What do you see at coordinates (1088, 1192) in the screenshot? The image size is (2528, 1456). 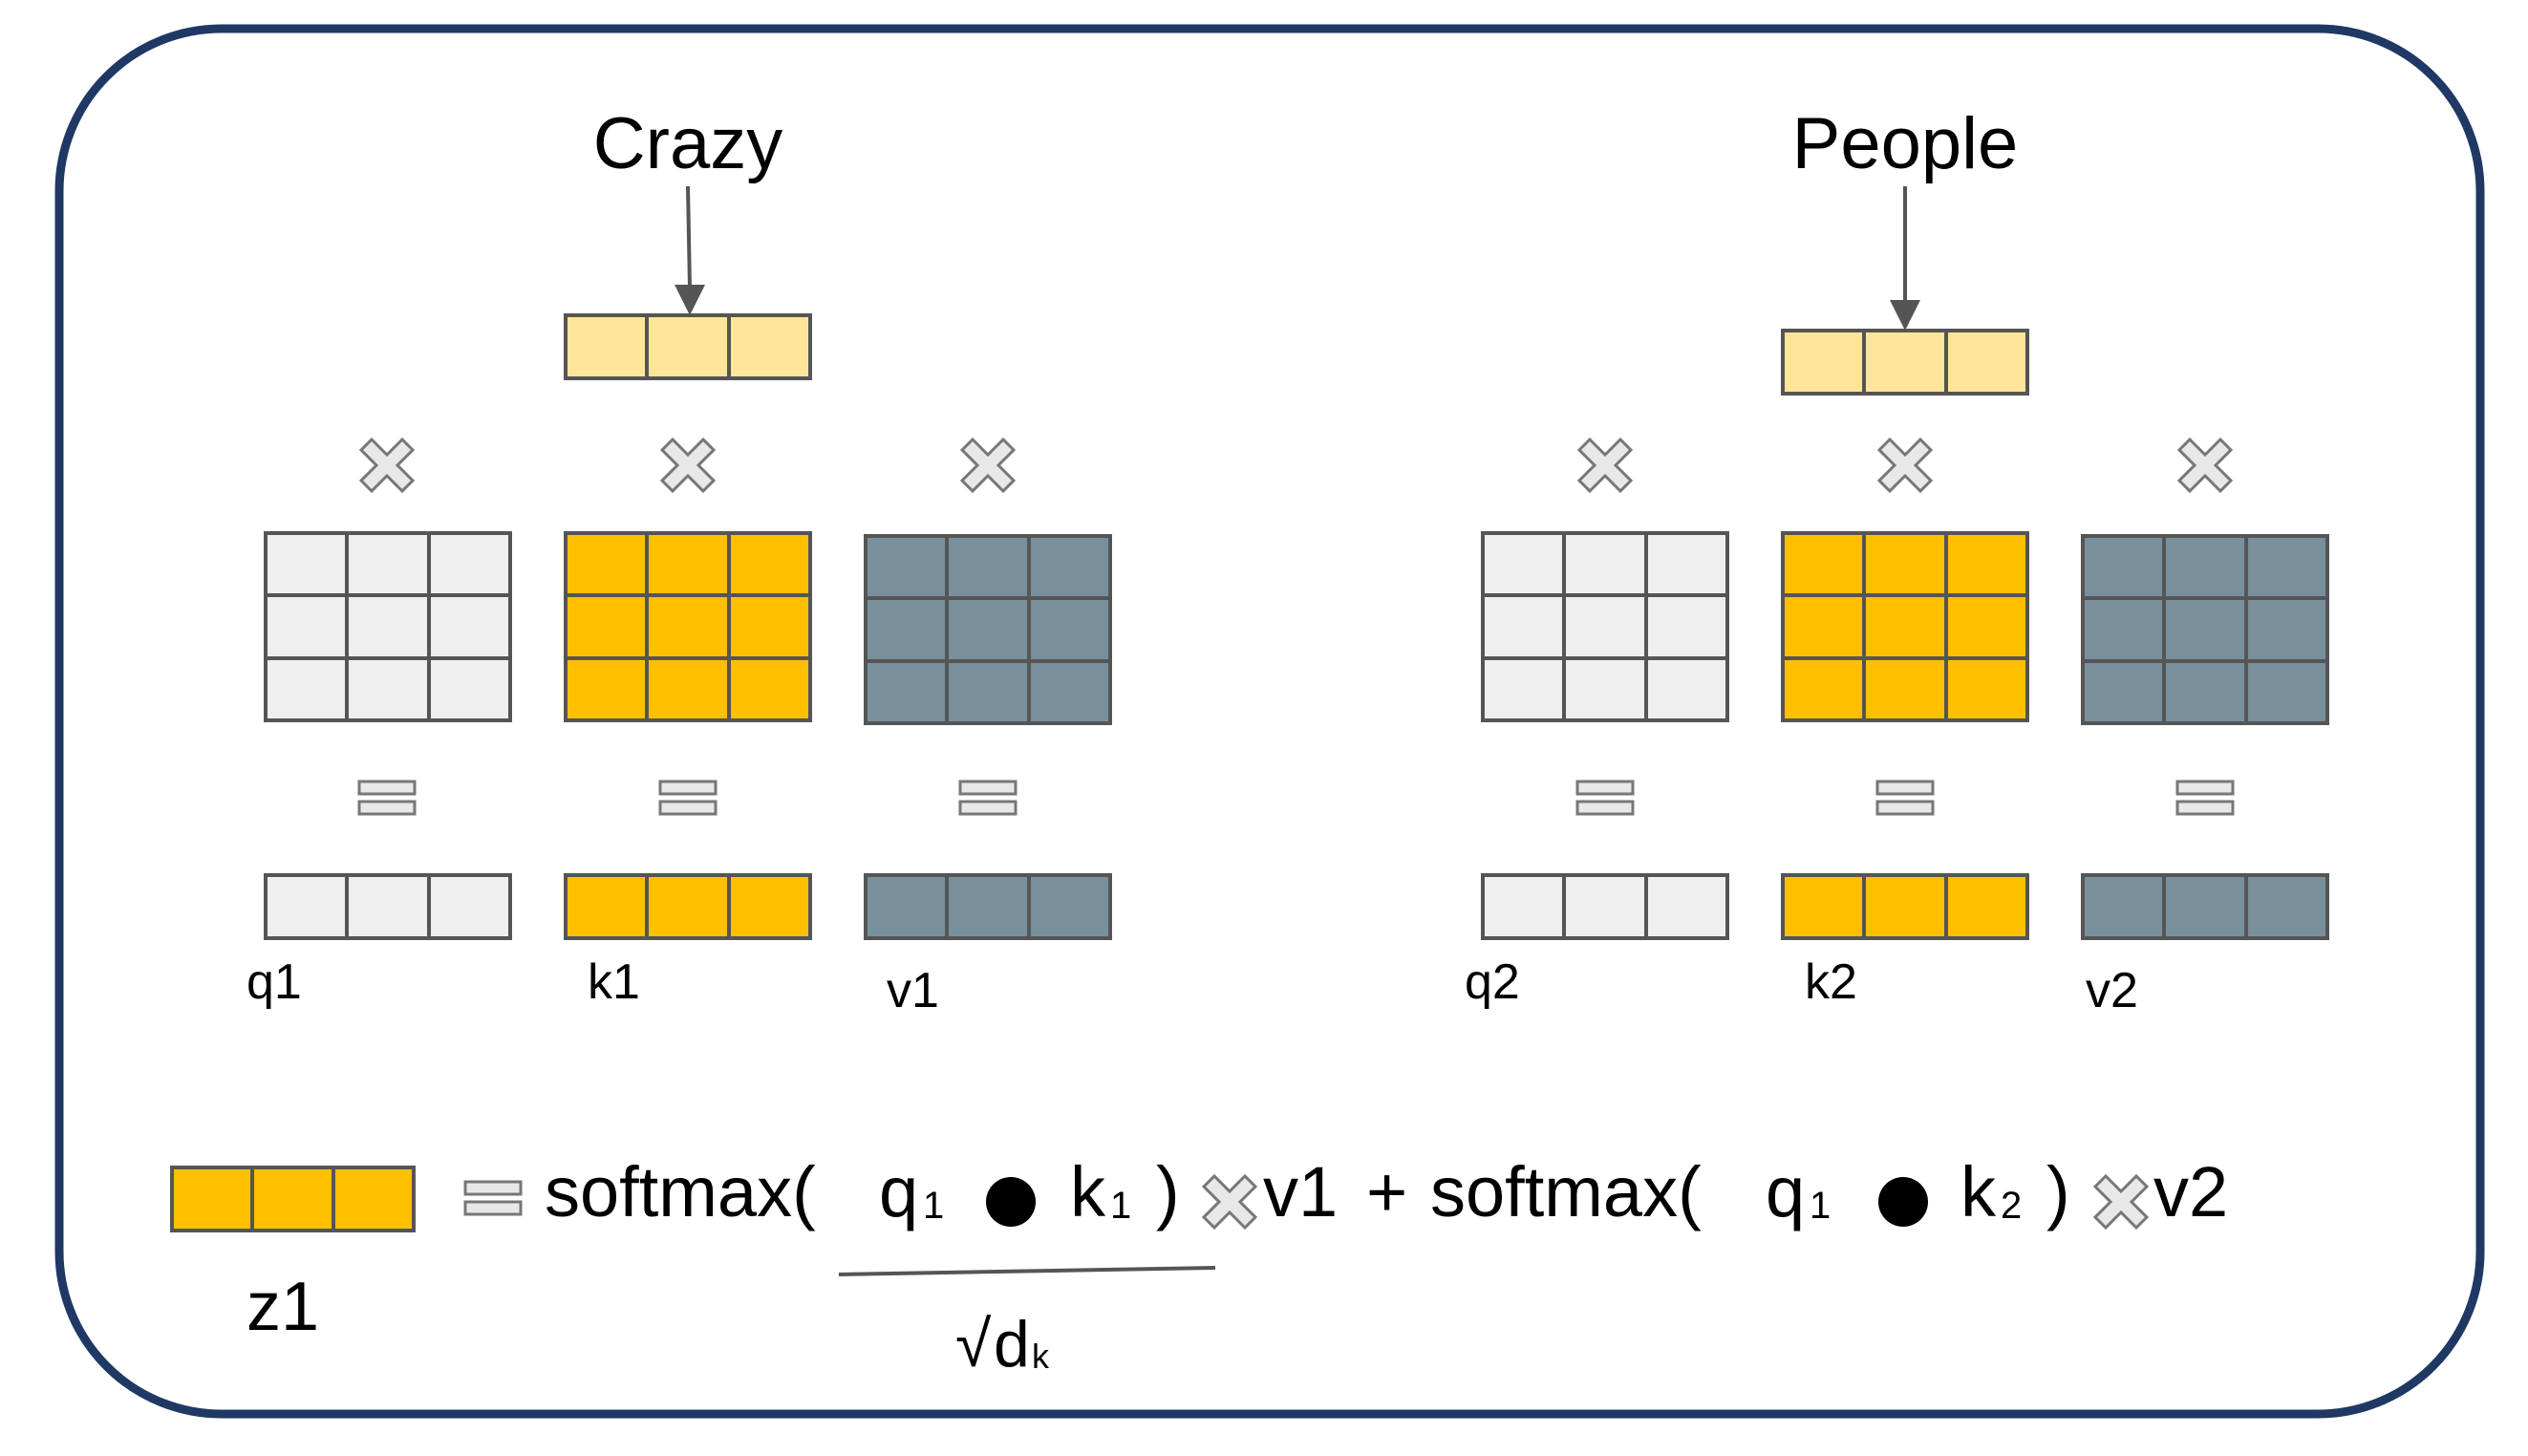 I see `eq-k-1a: k` at bounding box center [1088, 1192].